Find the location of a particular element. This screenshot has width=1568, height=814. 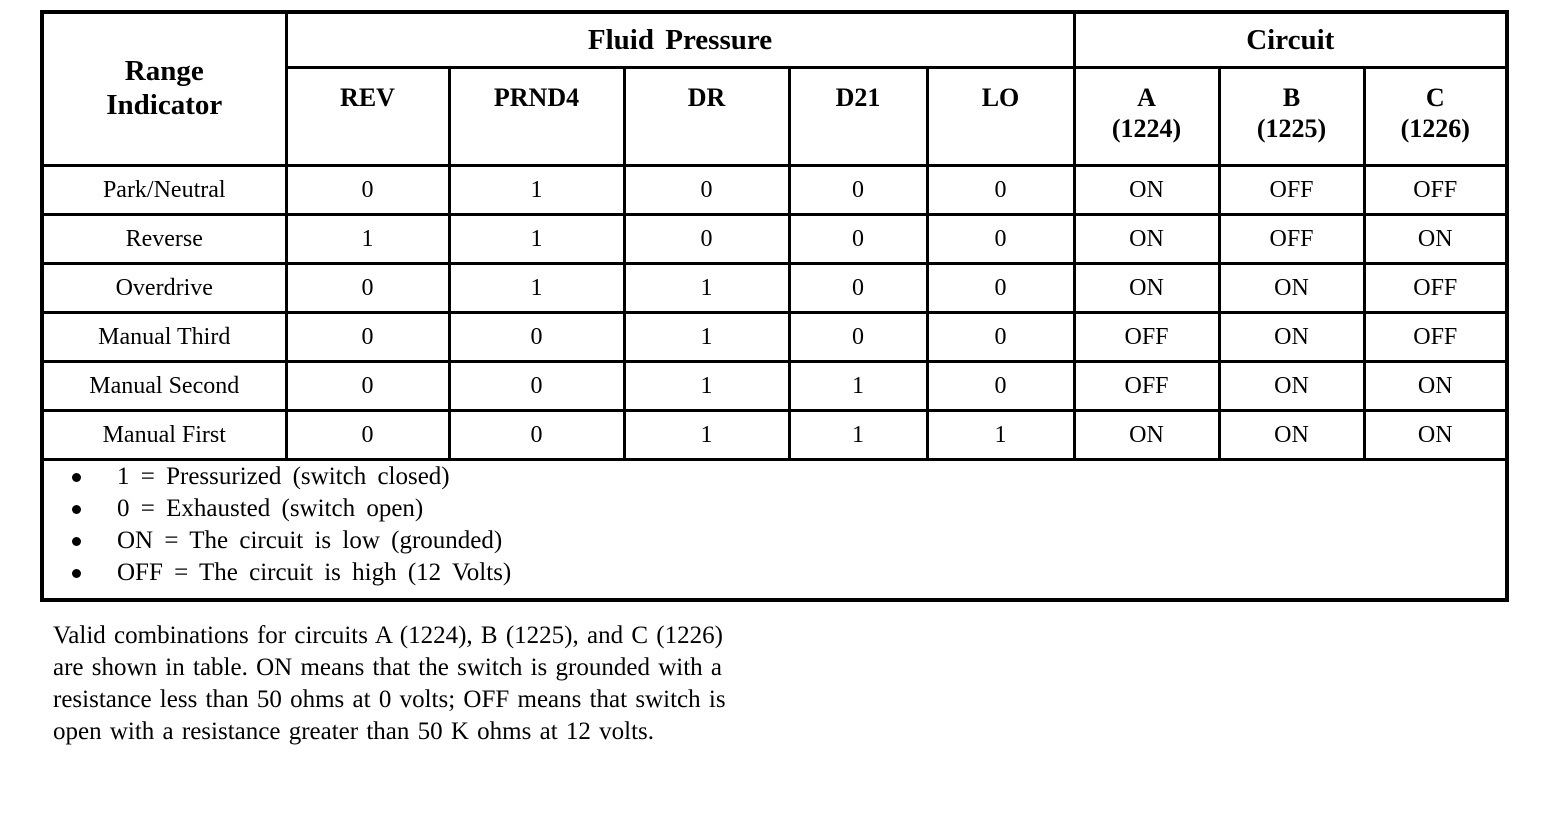

table-row-park-neutral: Park/Neutral 0 1 0 0 0 ON OFF OFF is located at coordinates (774, 190).